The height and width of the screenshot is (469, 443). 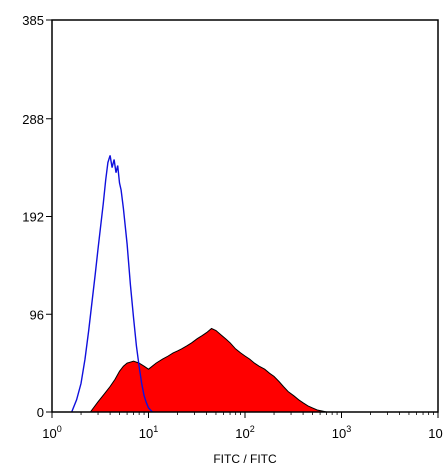 What do you see at coordinates (244, 432) in the screenshot?
I see `x-tick-label: 10²` at bounding box center [244, 432].